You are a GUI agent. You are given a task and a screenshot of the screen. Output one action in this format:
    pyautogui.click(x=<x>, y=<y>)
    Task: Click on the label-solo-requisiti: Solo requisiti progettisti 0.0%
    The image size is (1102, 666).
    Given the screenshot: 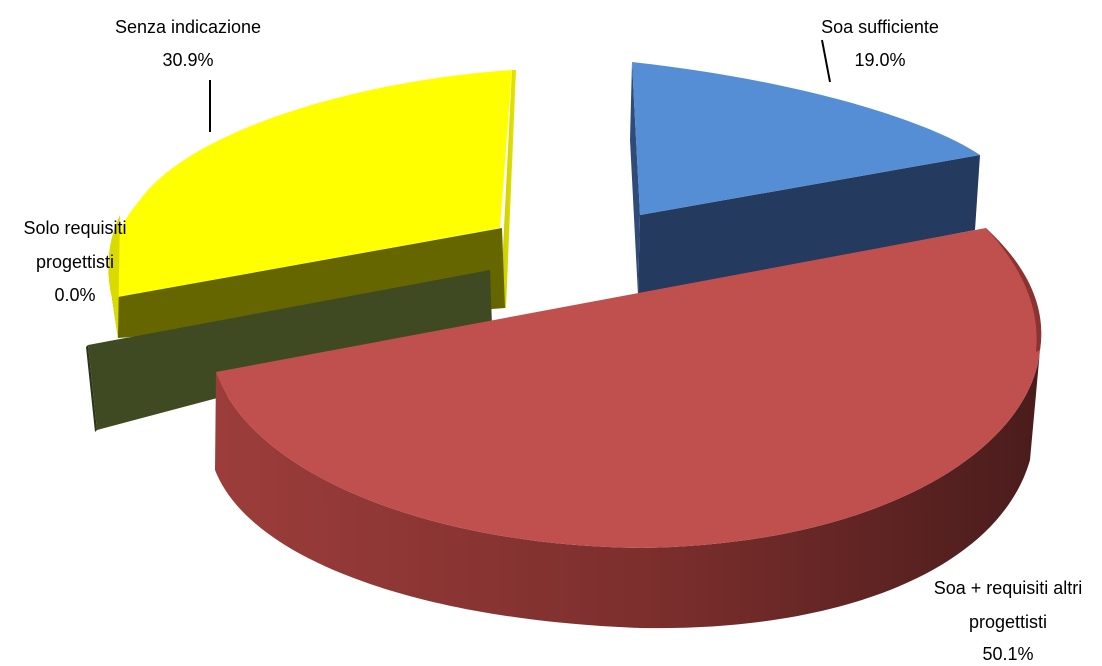 What is the action you would take?
    pyautogui.click(x=74, y=261)
    